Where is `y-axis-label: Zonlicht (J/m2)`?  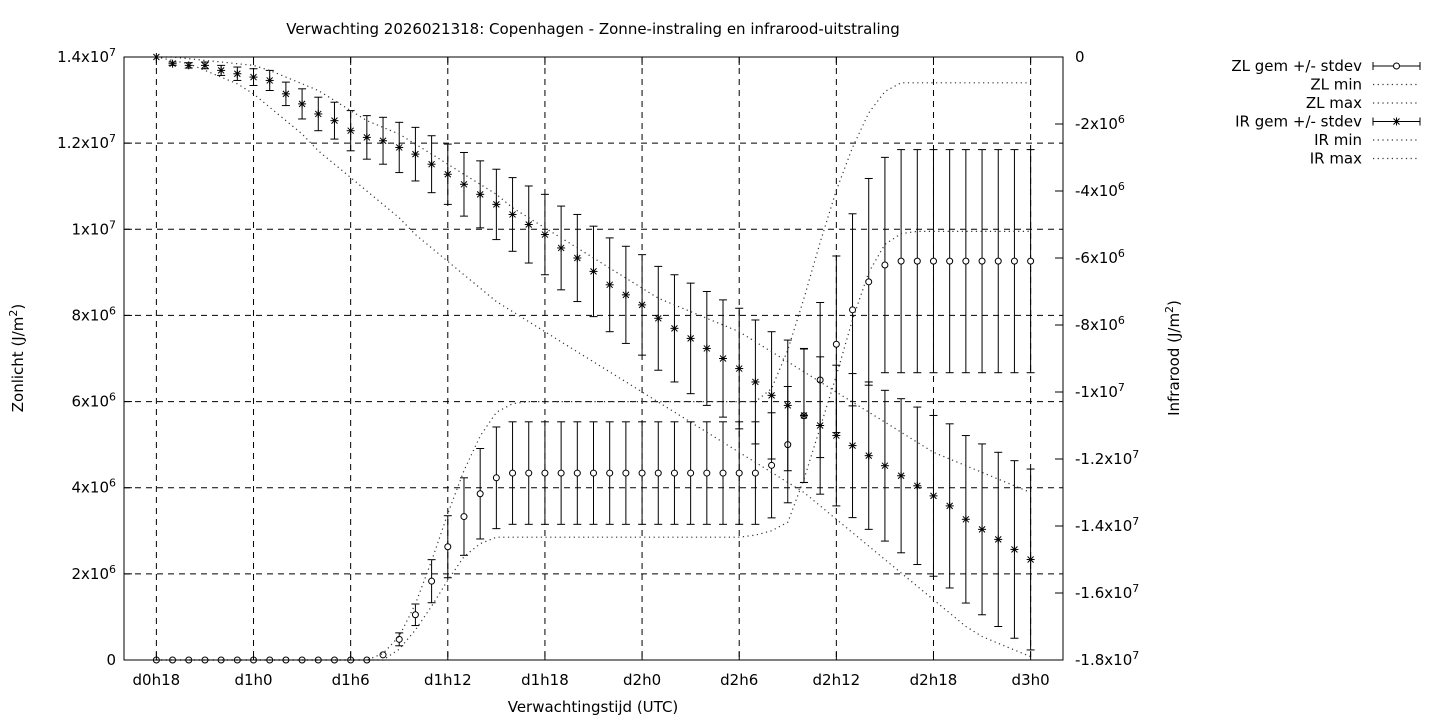
y-axis-label: Zonlicht (J/m2) is located at coordinates (17, 358).